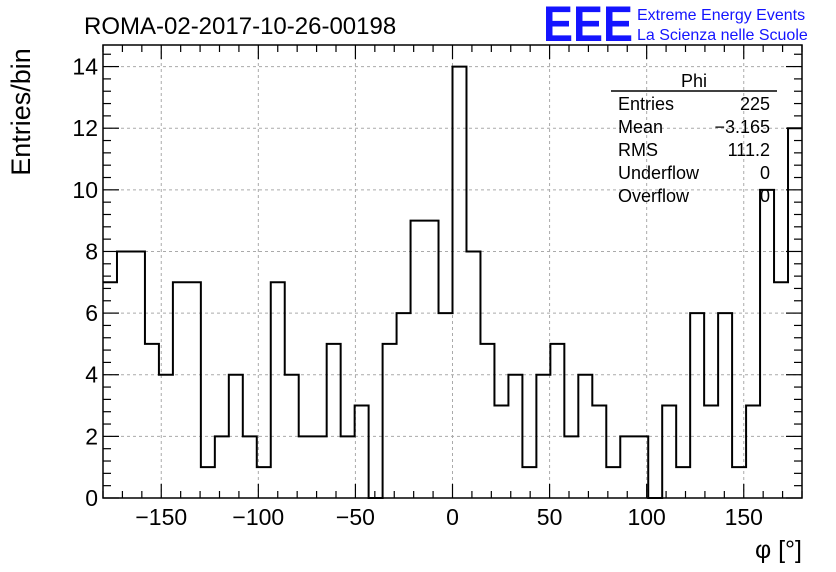 The height and width of the screenshot is (572, 836). What do you see at coordinates (778, 550) in the screenshot?
I see `x-axis-label: φ [°]` at bounding box center [778, 550].